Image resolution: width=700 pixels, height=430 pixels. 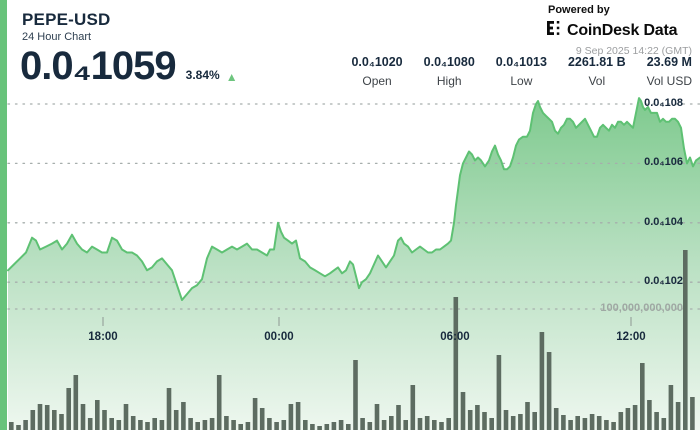 I want to click on stat-low: 0.0₄1013 Low, so click(x=521, y=71).